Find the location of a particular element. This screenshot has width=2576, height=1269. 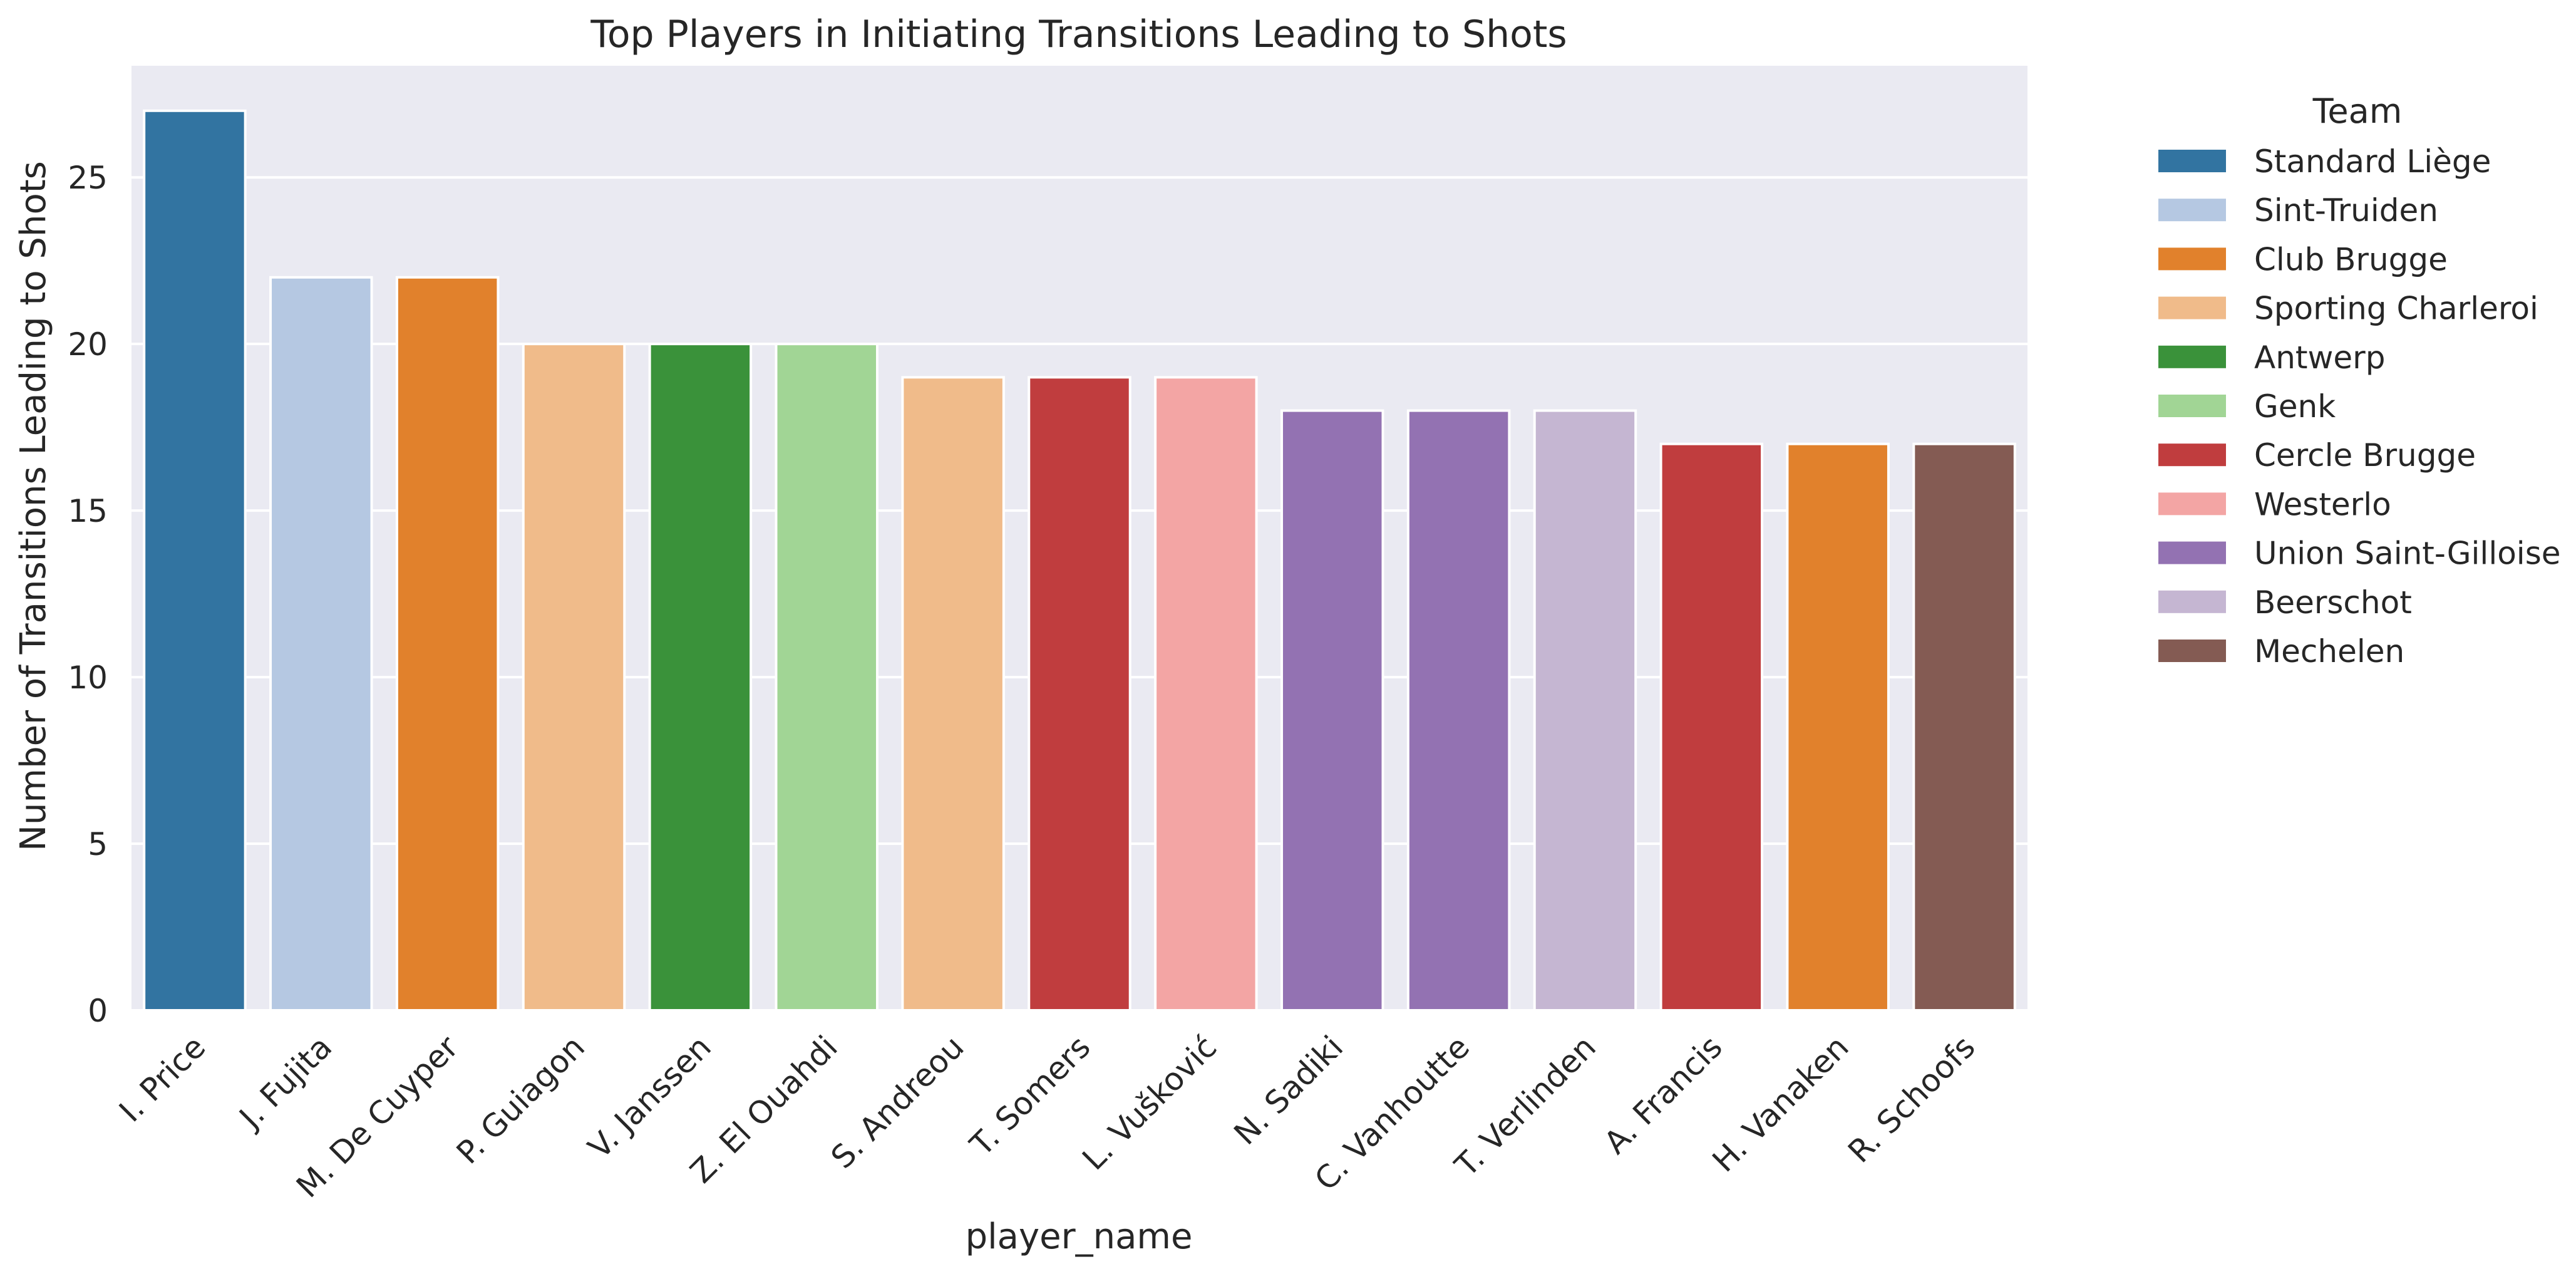

x-tick-label: A. Francis is located at coordinates (1663, 1095).